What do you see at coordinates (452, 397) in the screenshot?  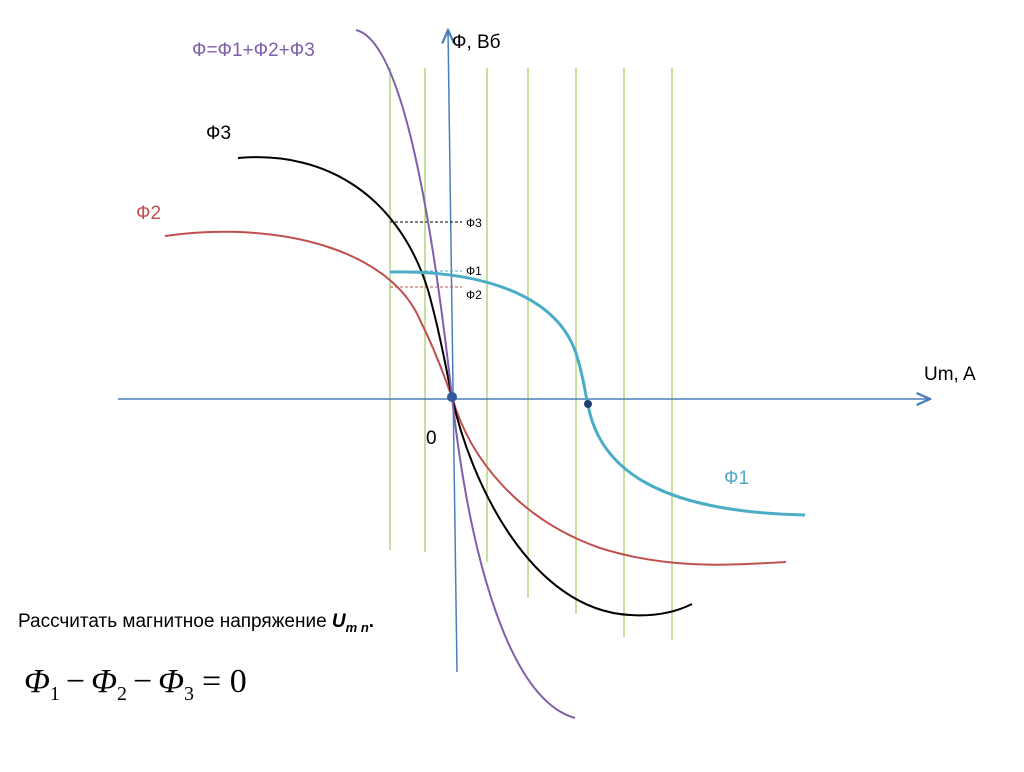 I see `origin-dot` at bounding box center [452, 397].